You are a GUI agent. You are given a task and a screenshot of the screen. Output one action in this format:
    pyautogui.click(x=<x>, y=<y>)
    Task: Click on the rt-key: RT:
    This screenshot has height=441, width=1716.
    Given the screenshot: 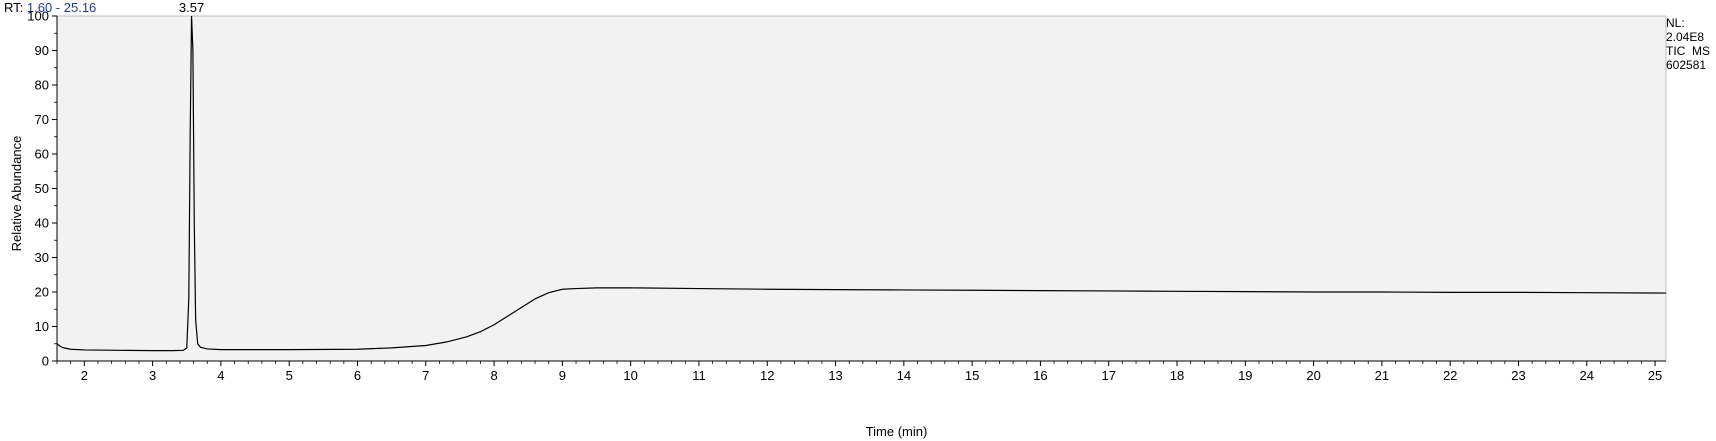 What is the action you would take?
    pyautogui.click(x=14, y=7)
    